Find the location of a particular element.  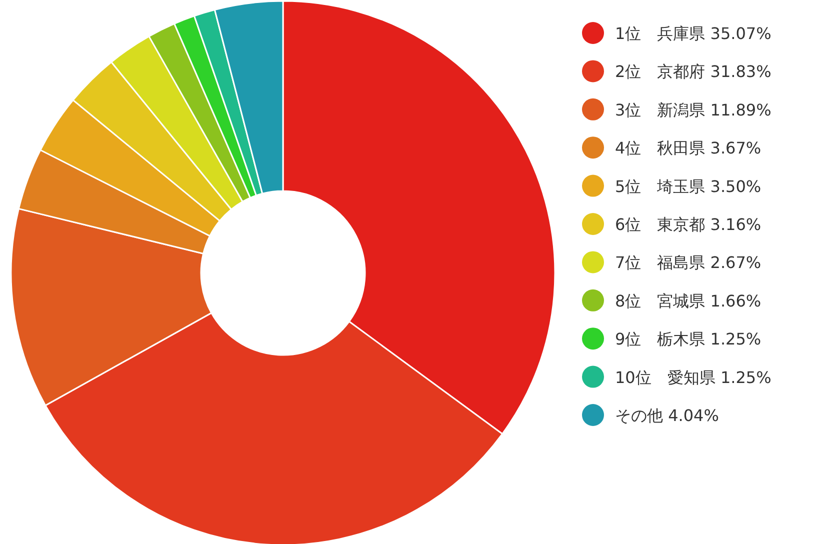

legend-label: その他 4.04% is located at coordinates (667, 415).